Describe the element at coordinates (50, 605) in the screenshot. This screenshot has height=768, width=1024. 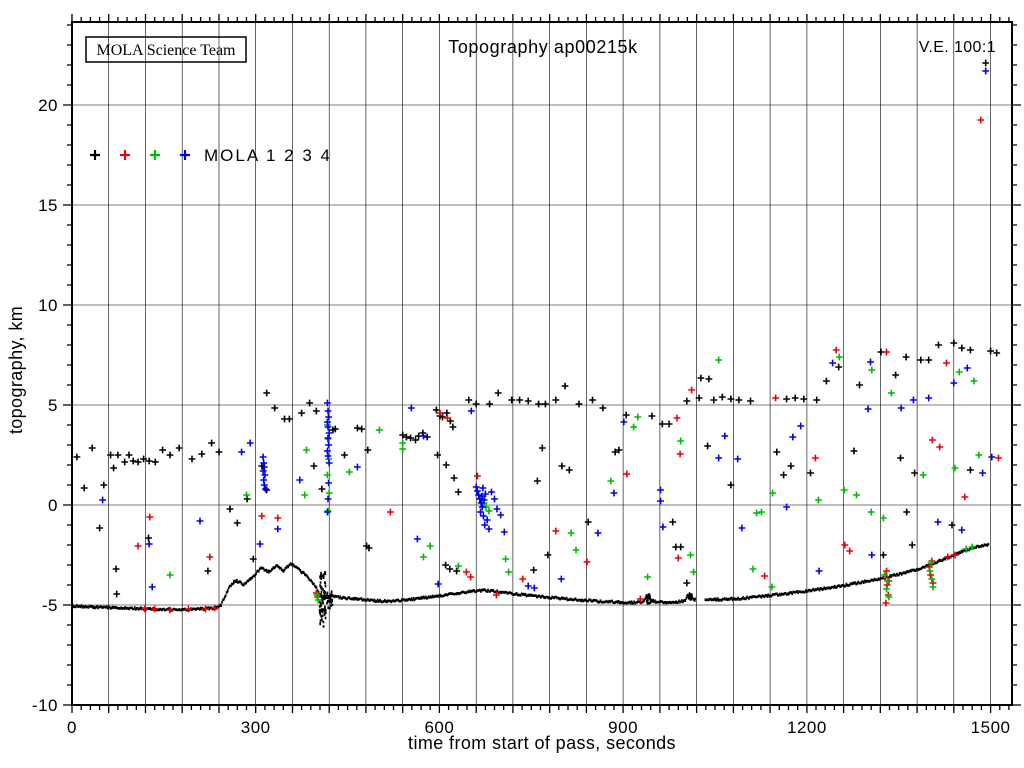
I see `y-tick-label: -5` at that location.